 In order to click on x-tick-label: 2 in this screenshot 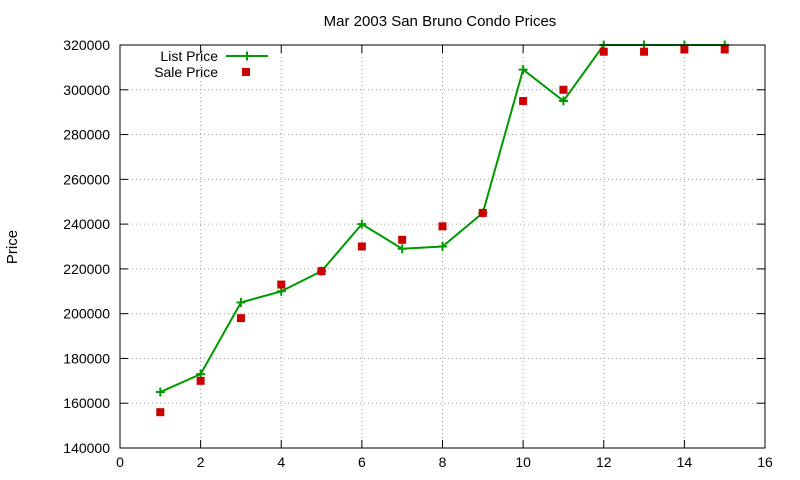, I will do `click(201, 462)`.